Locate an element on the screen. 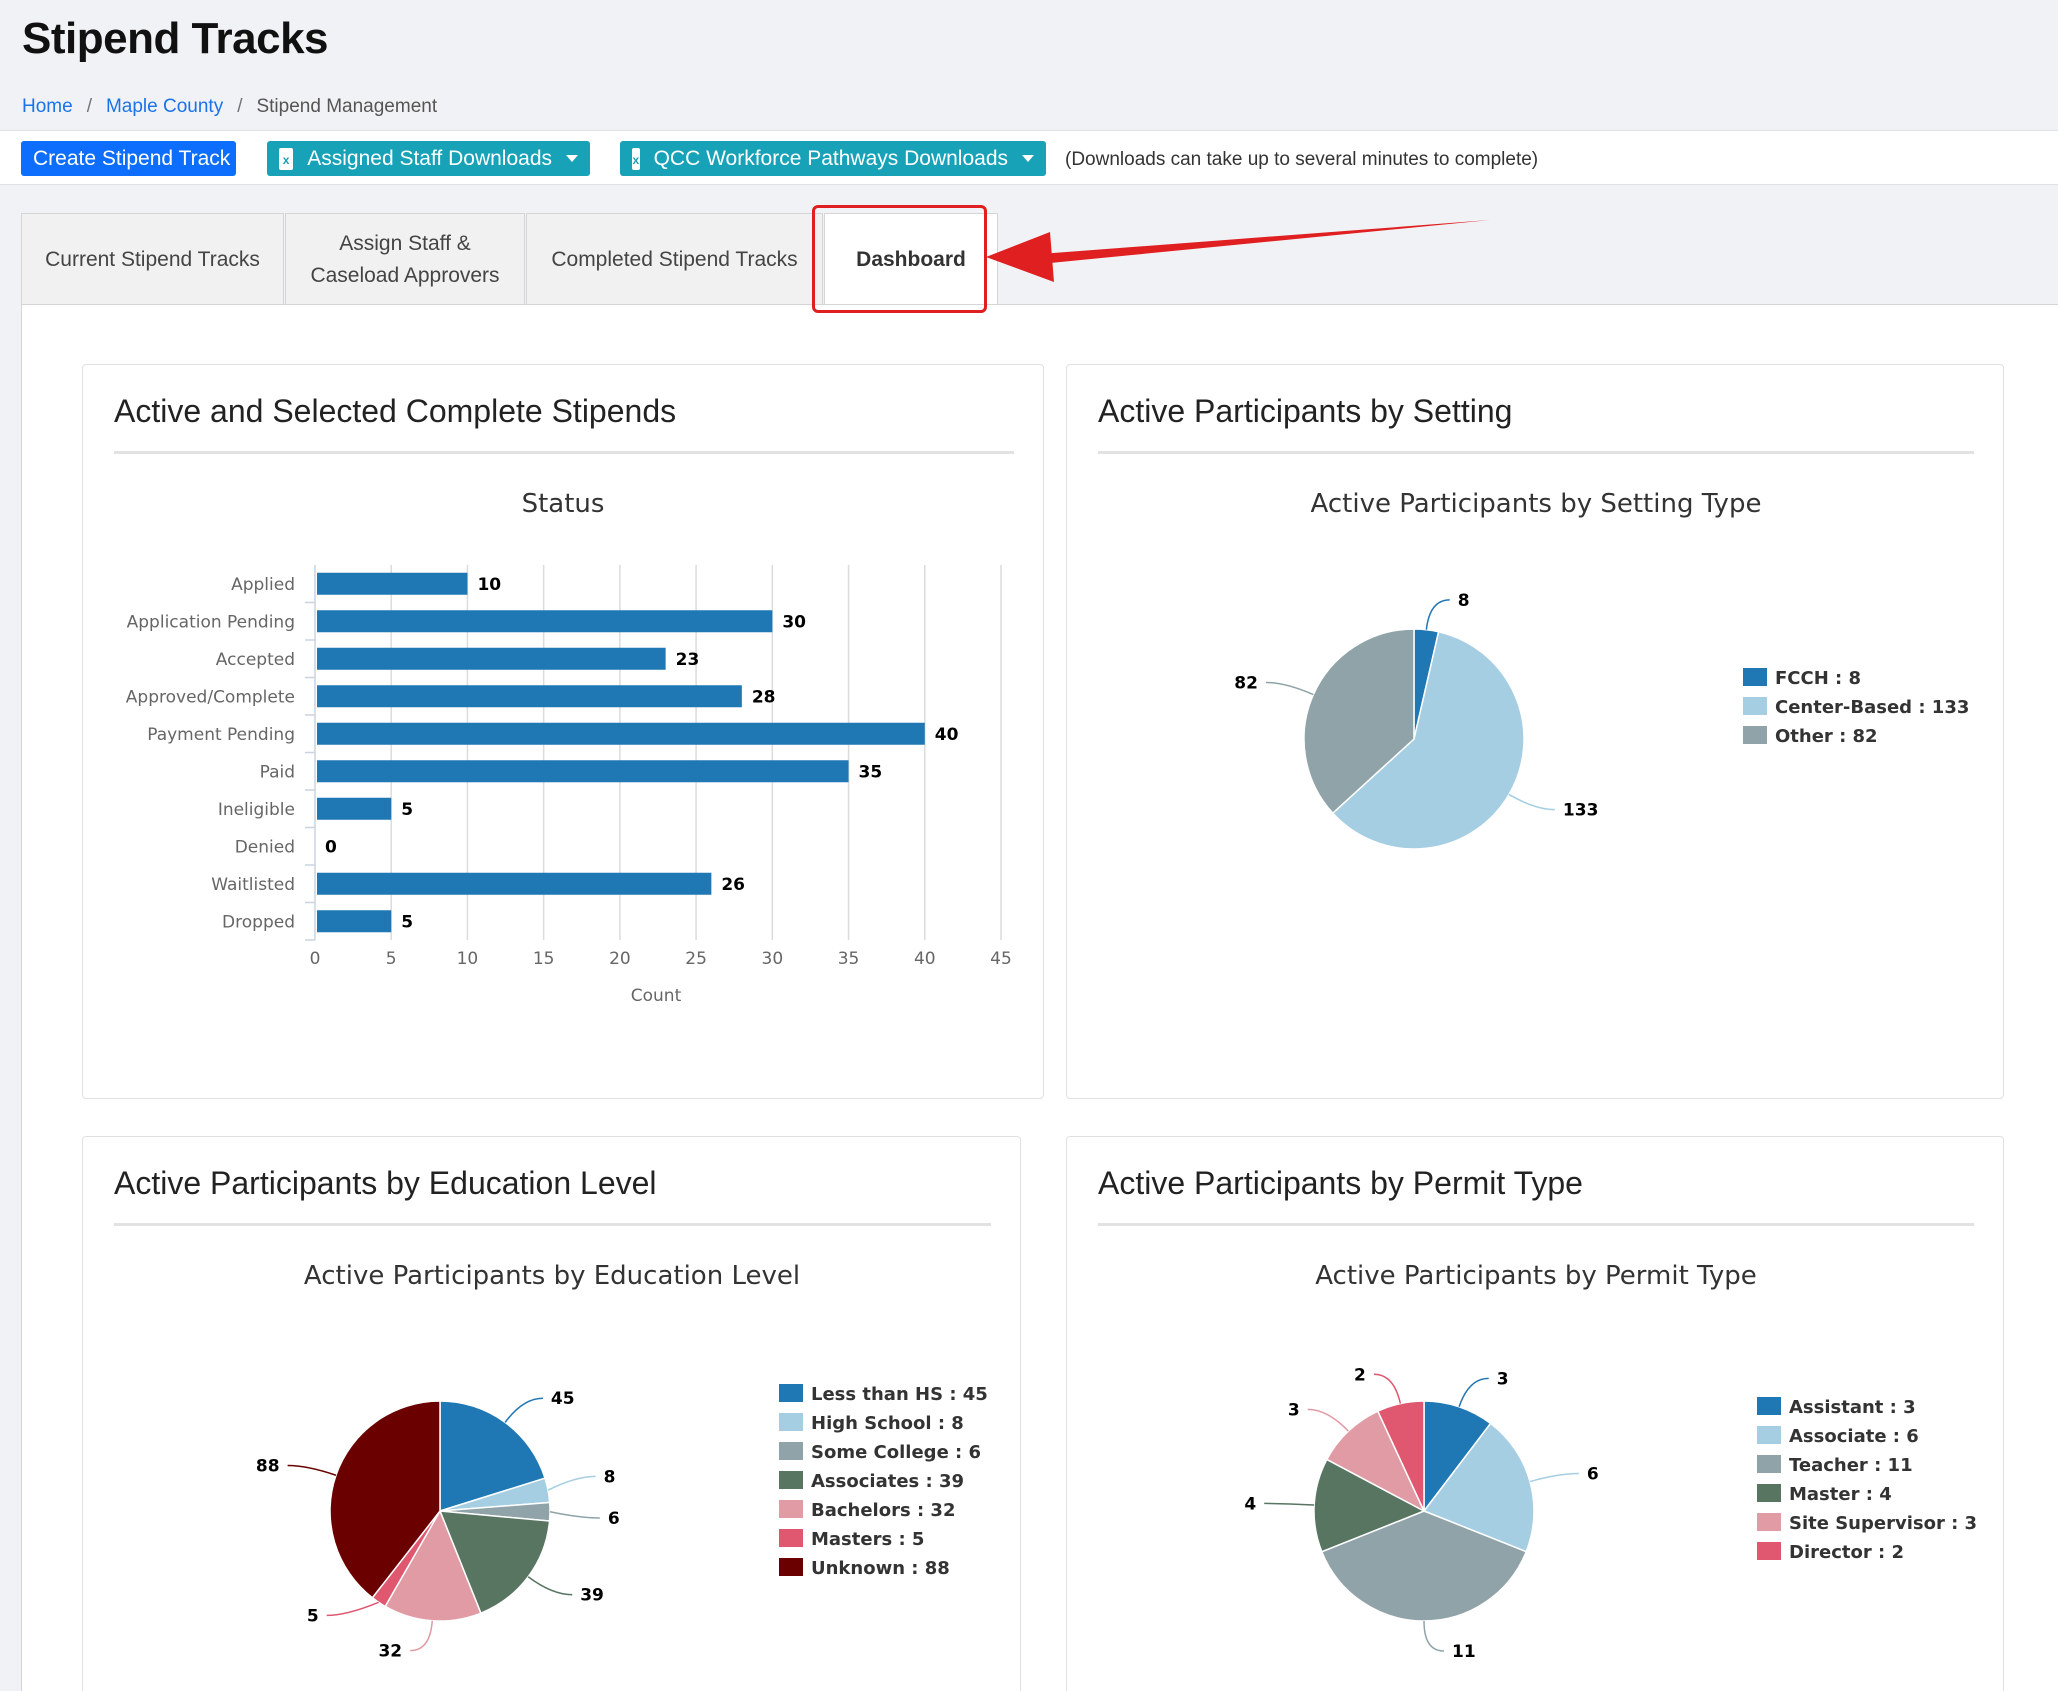 The image size is (2058, 1691). y-tick-label: Accepted is located at coordinates (255, 660).